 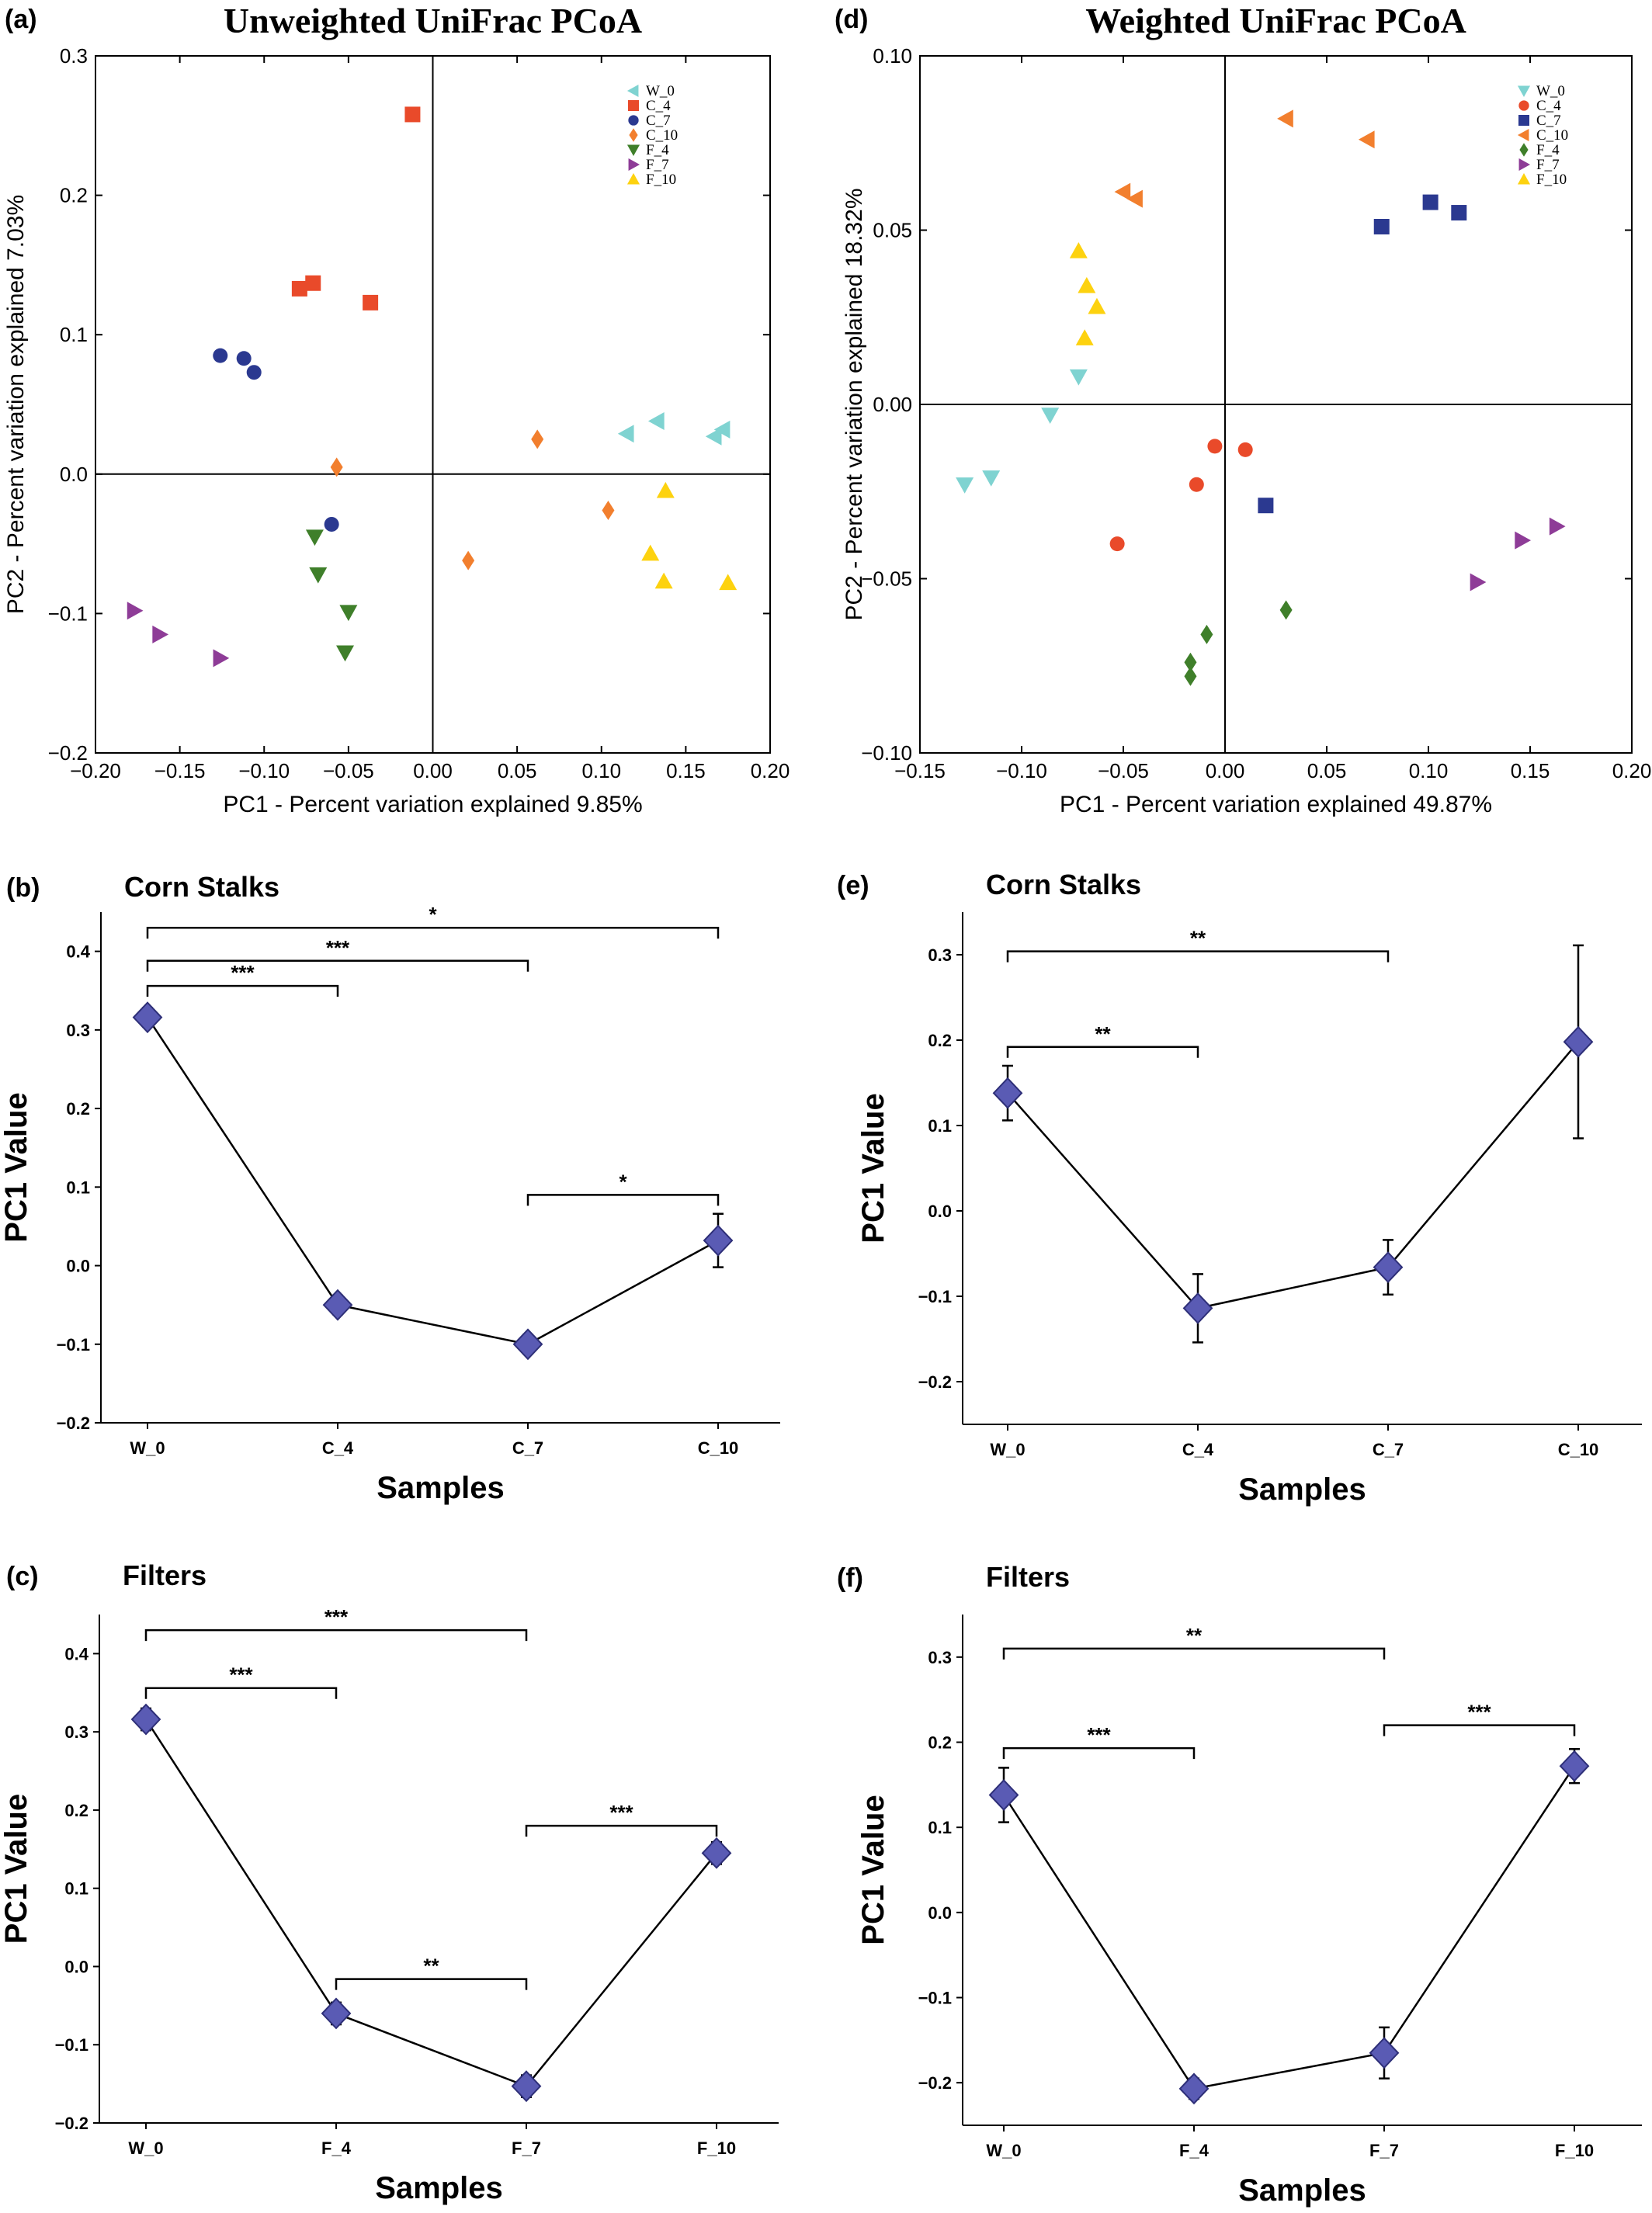 I want to click on panel-label: (c), so click(x=22, y=1576).